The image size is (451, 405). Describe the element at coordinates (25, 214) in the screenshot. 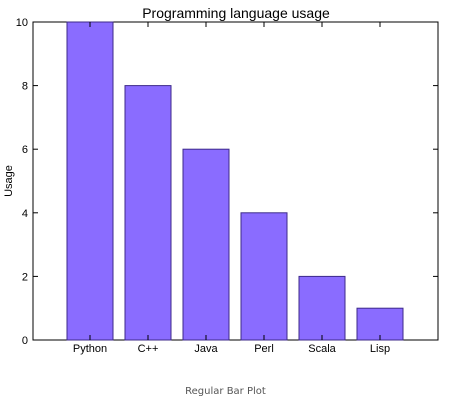

I see `y-tick-label: 4` at that location.